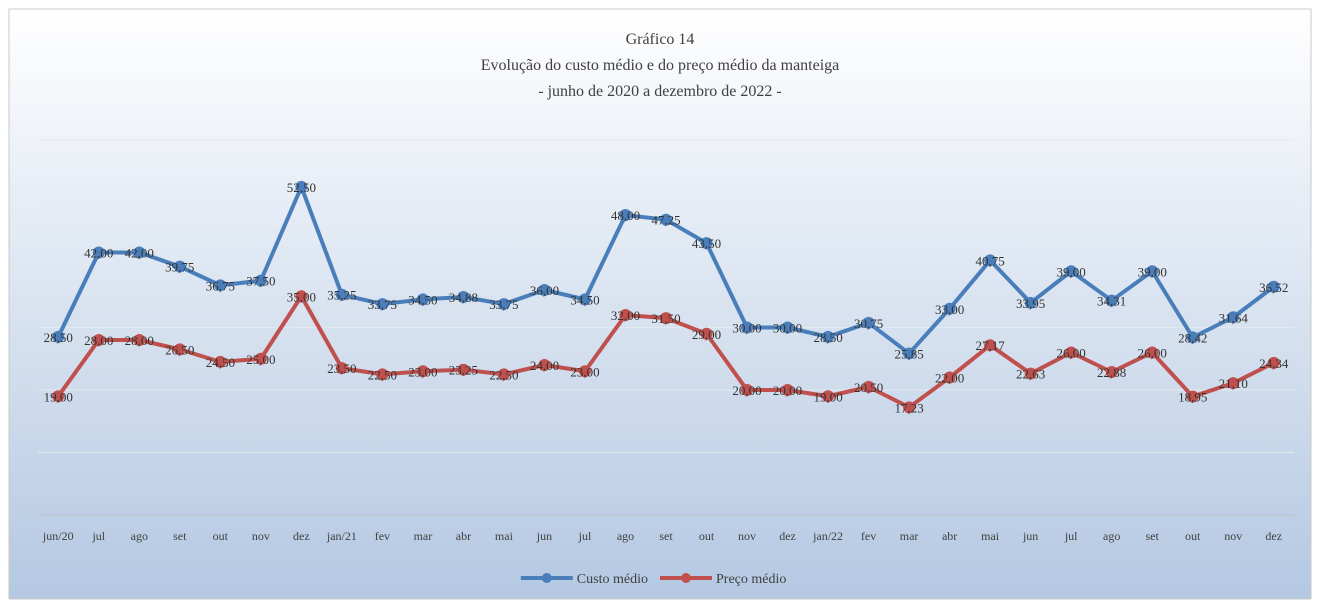  I want to click on data-label: 28,50, so click(58, 337).